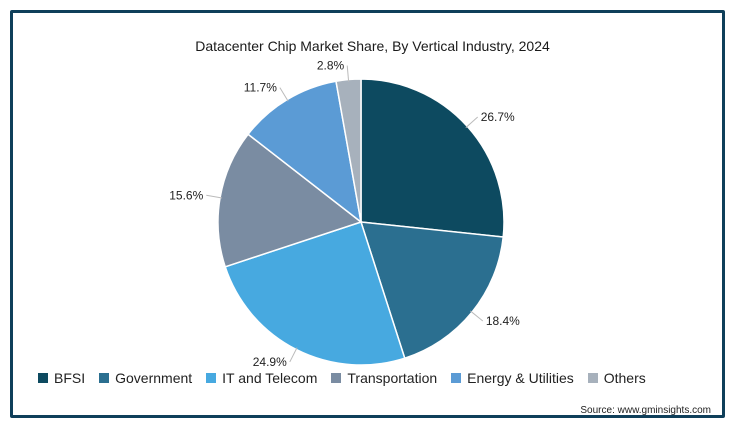 The height and width of the screenshot is (430, 745). I want to click on legend-item: IT and Telecom, so click(261, 378).